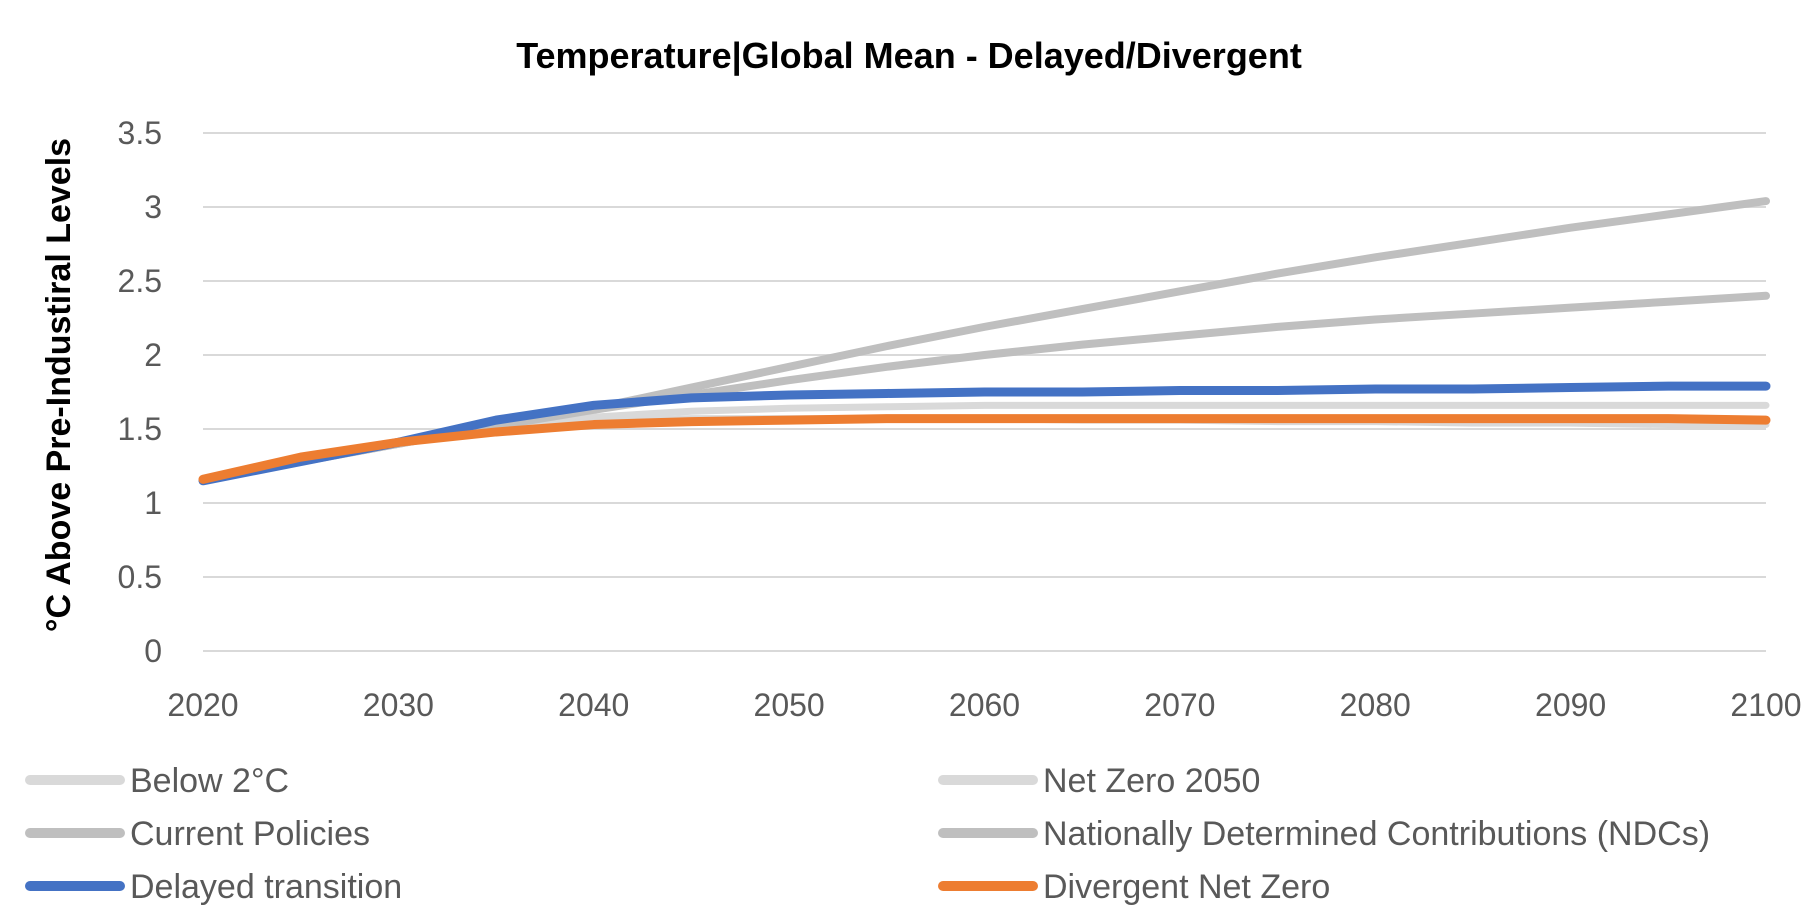  I want to click on series-line-delayed-transition, so click(984, 433).